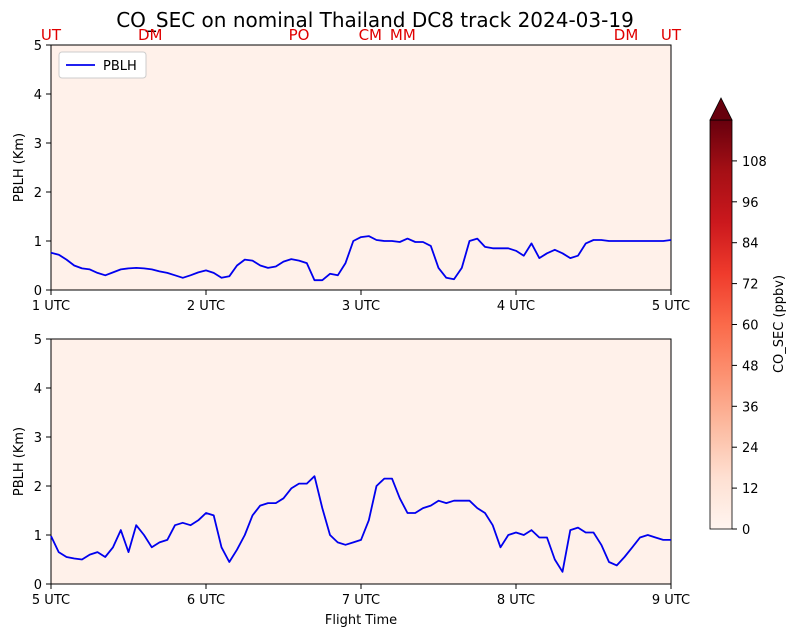 The width and height of the screenshot is (797, 637). What do you see at coordinates (750, 285) in the screenshot?
I see `colorbar-tick-label: 72` at bounding box center [750, 285].